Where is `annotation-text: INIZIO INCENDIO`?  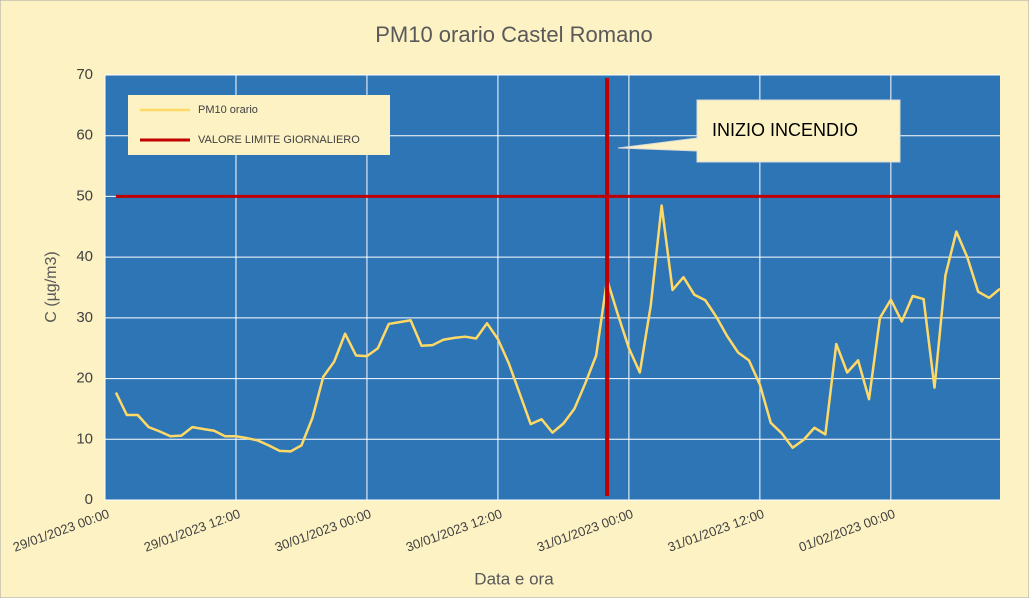 annotation-text: INIZIO INCENDIO is located at coordinates (785, 130).